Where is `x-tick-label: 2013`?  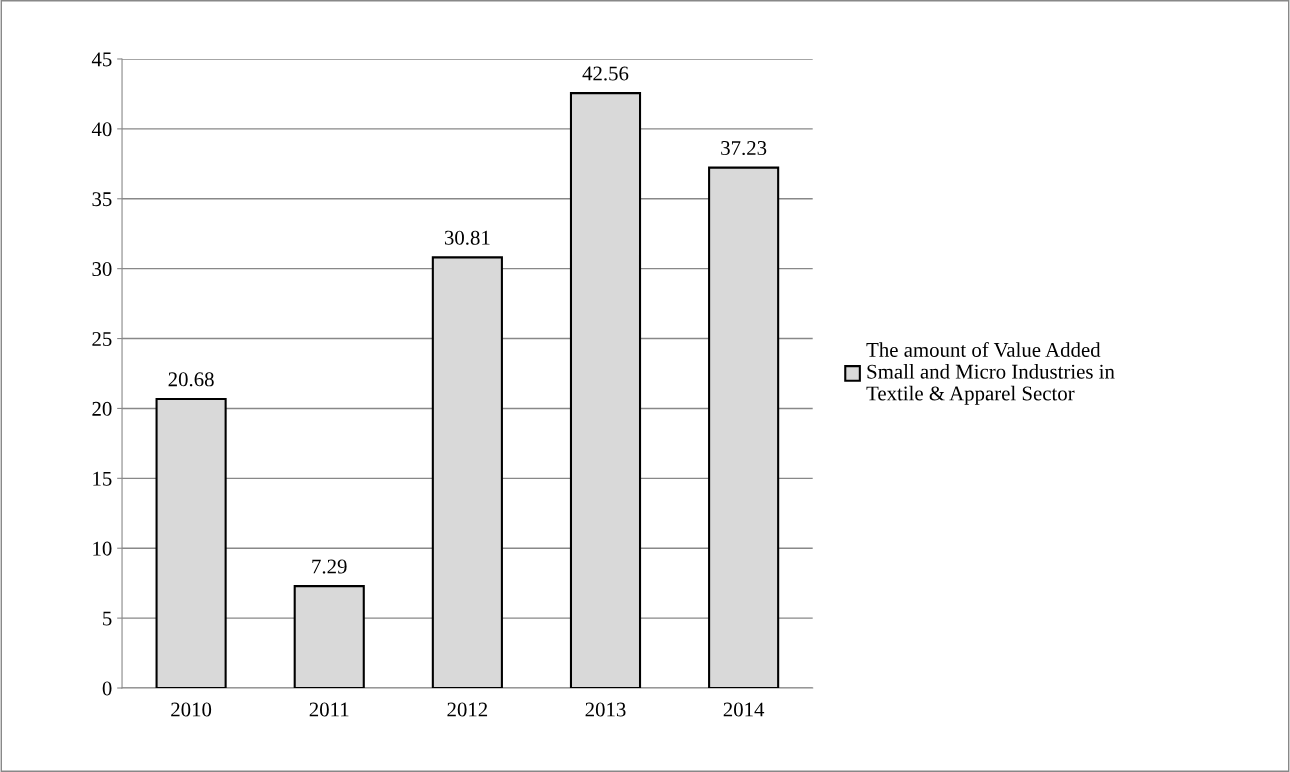 x-tick-label: 2013 is located at coordinates (605, 709).